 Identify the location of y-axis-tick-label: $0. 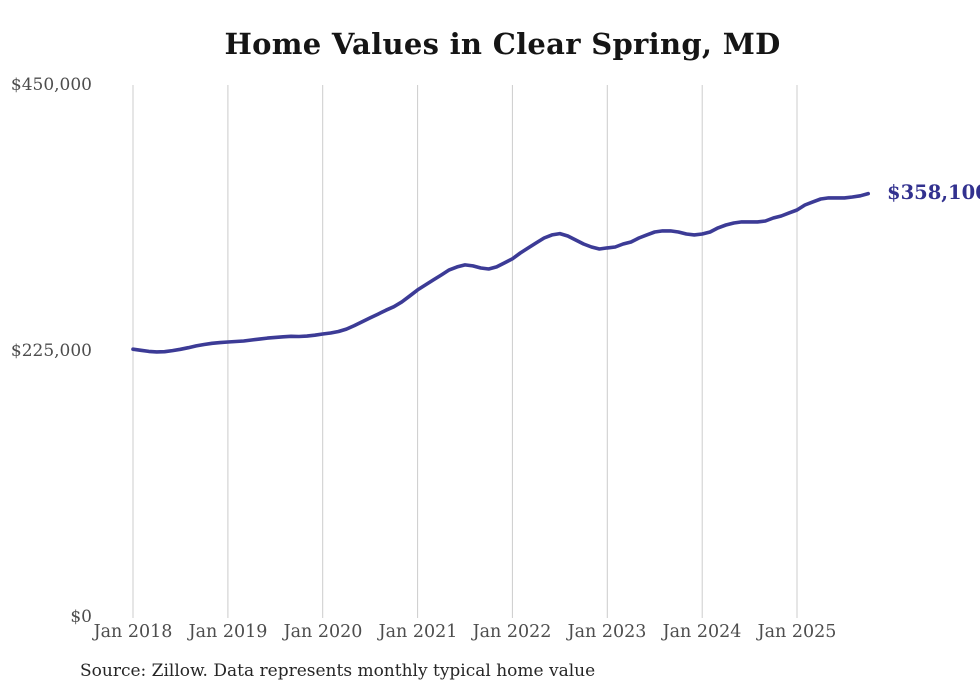
(81, 617).